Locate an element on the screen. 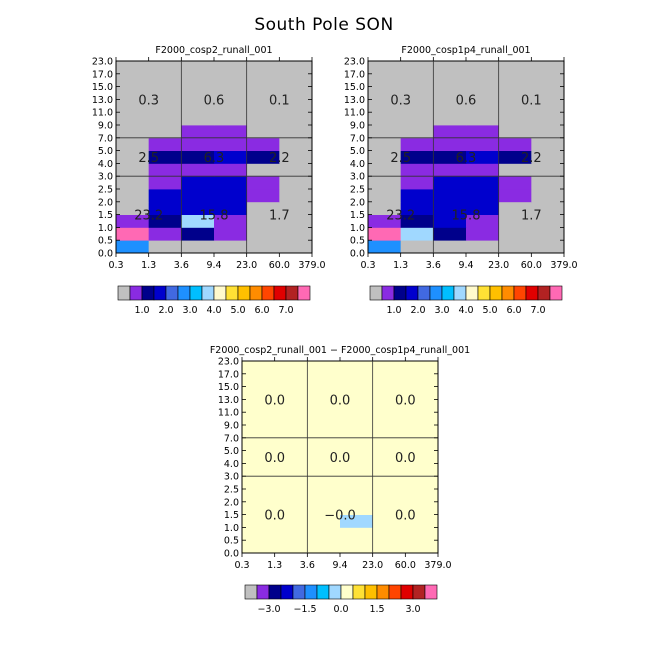  colorbar-label: 6.0 is located at coordinates (513, 310).